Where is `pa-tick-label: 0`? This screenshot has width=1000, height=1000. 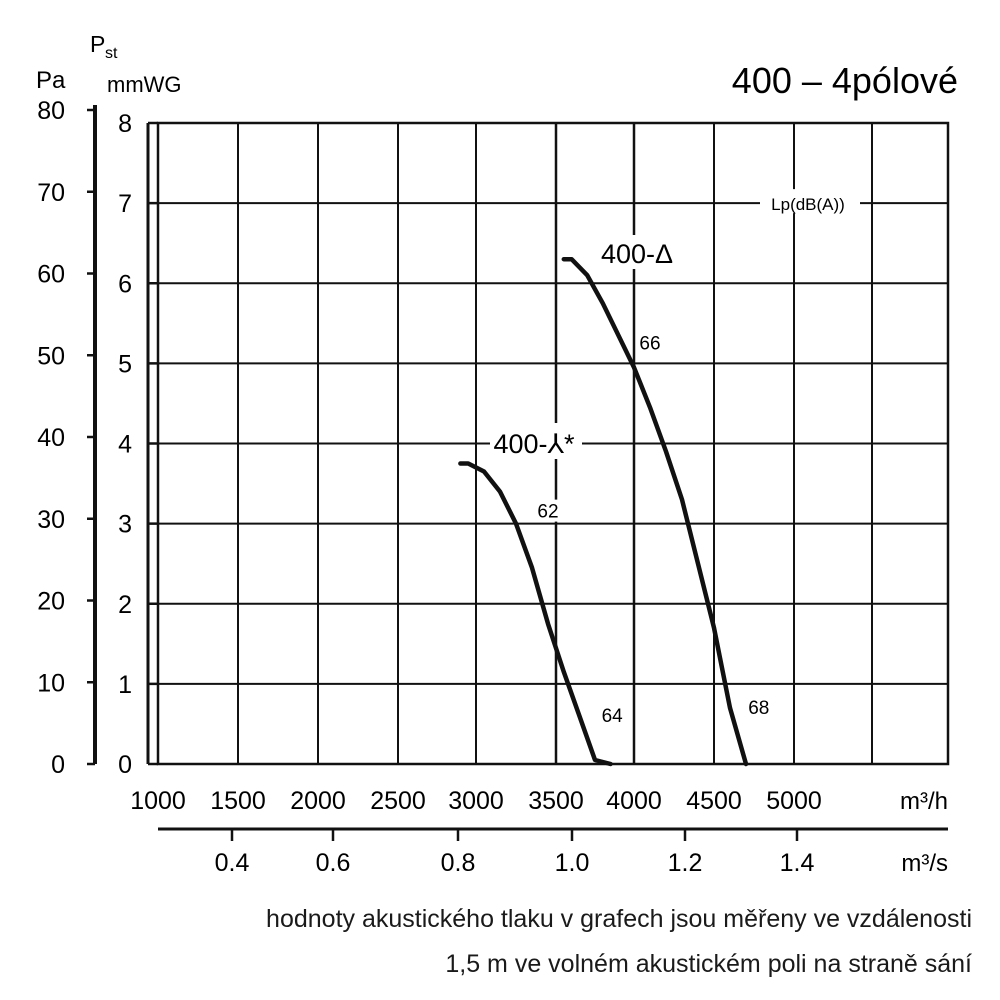
pa-tick-label: 0 is located at coordinates (58, 765).